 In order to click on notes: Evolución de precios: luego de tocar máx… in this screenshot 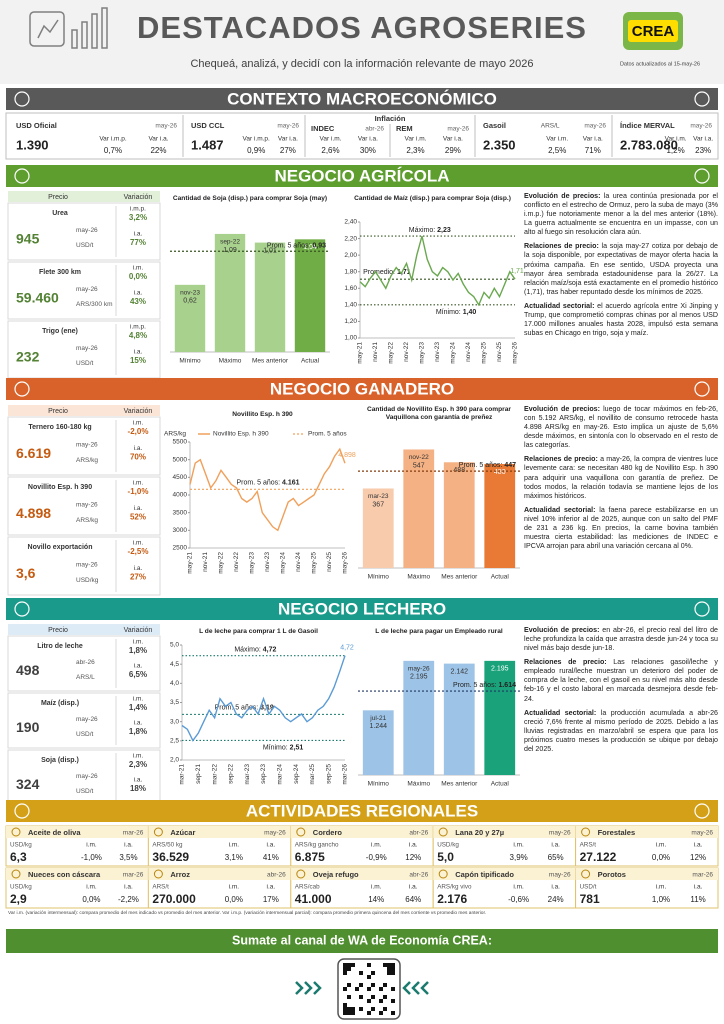, I will do `click(621, 480)`.